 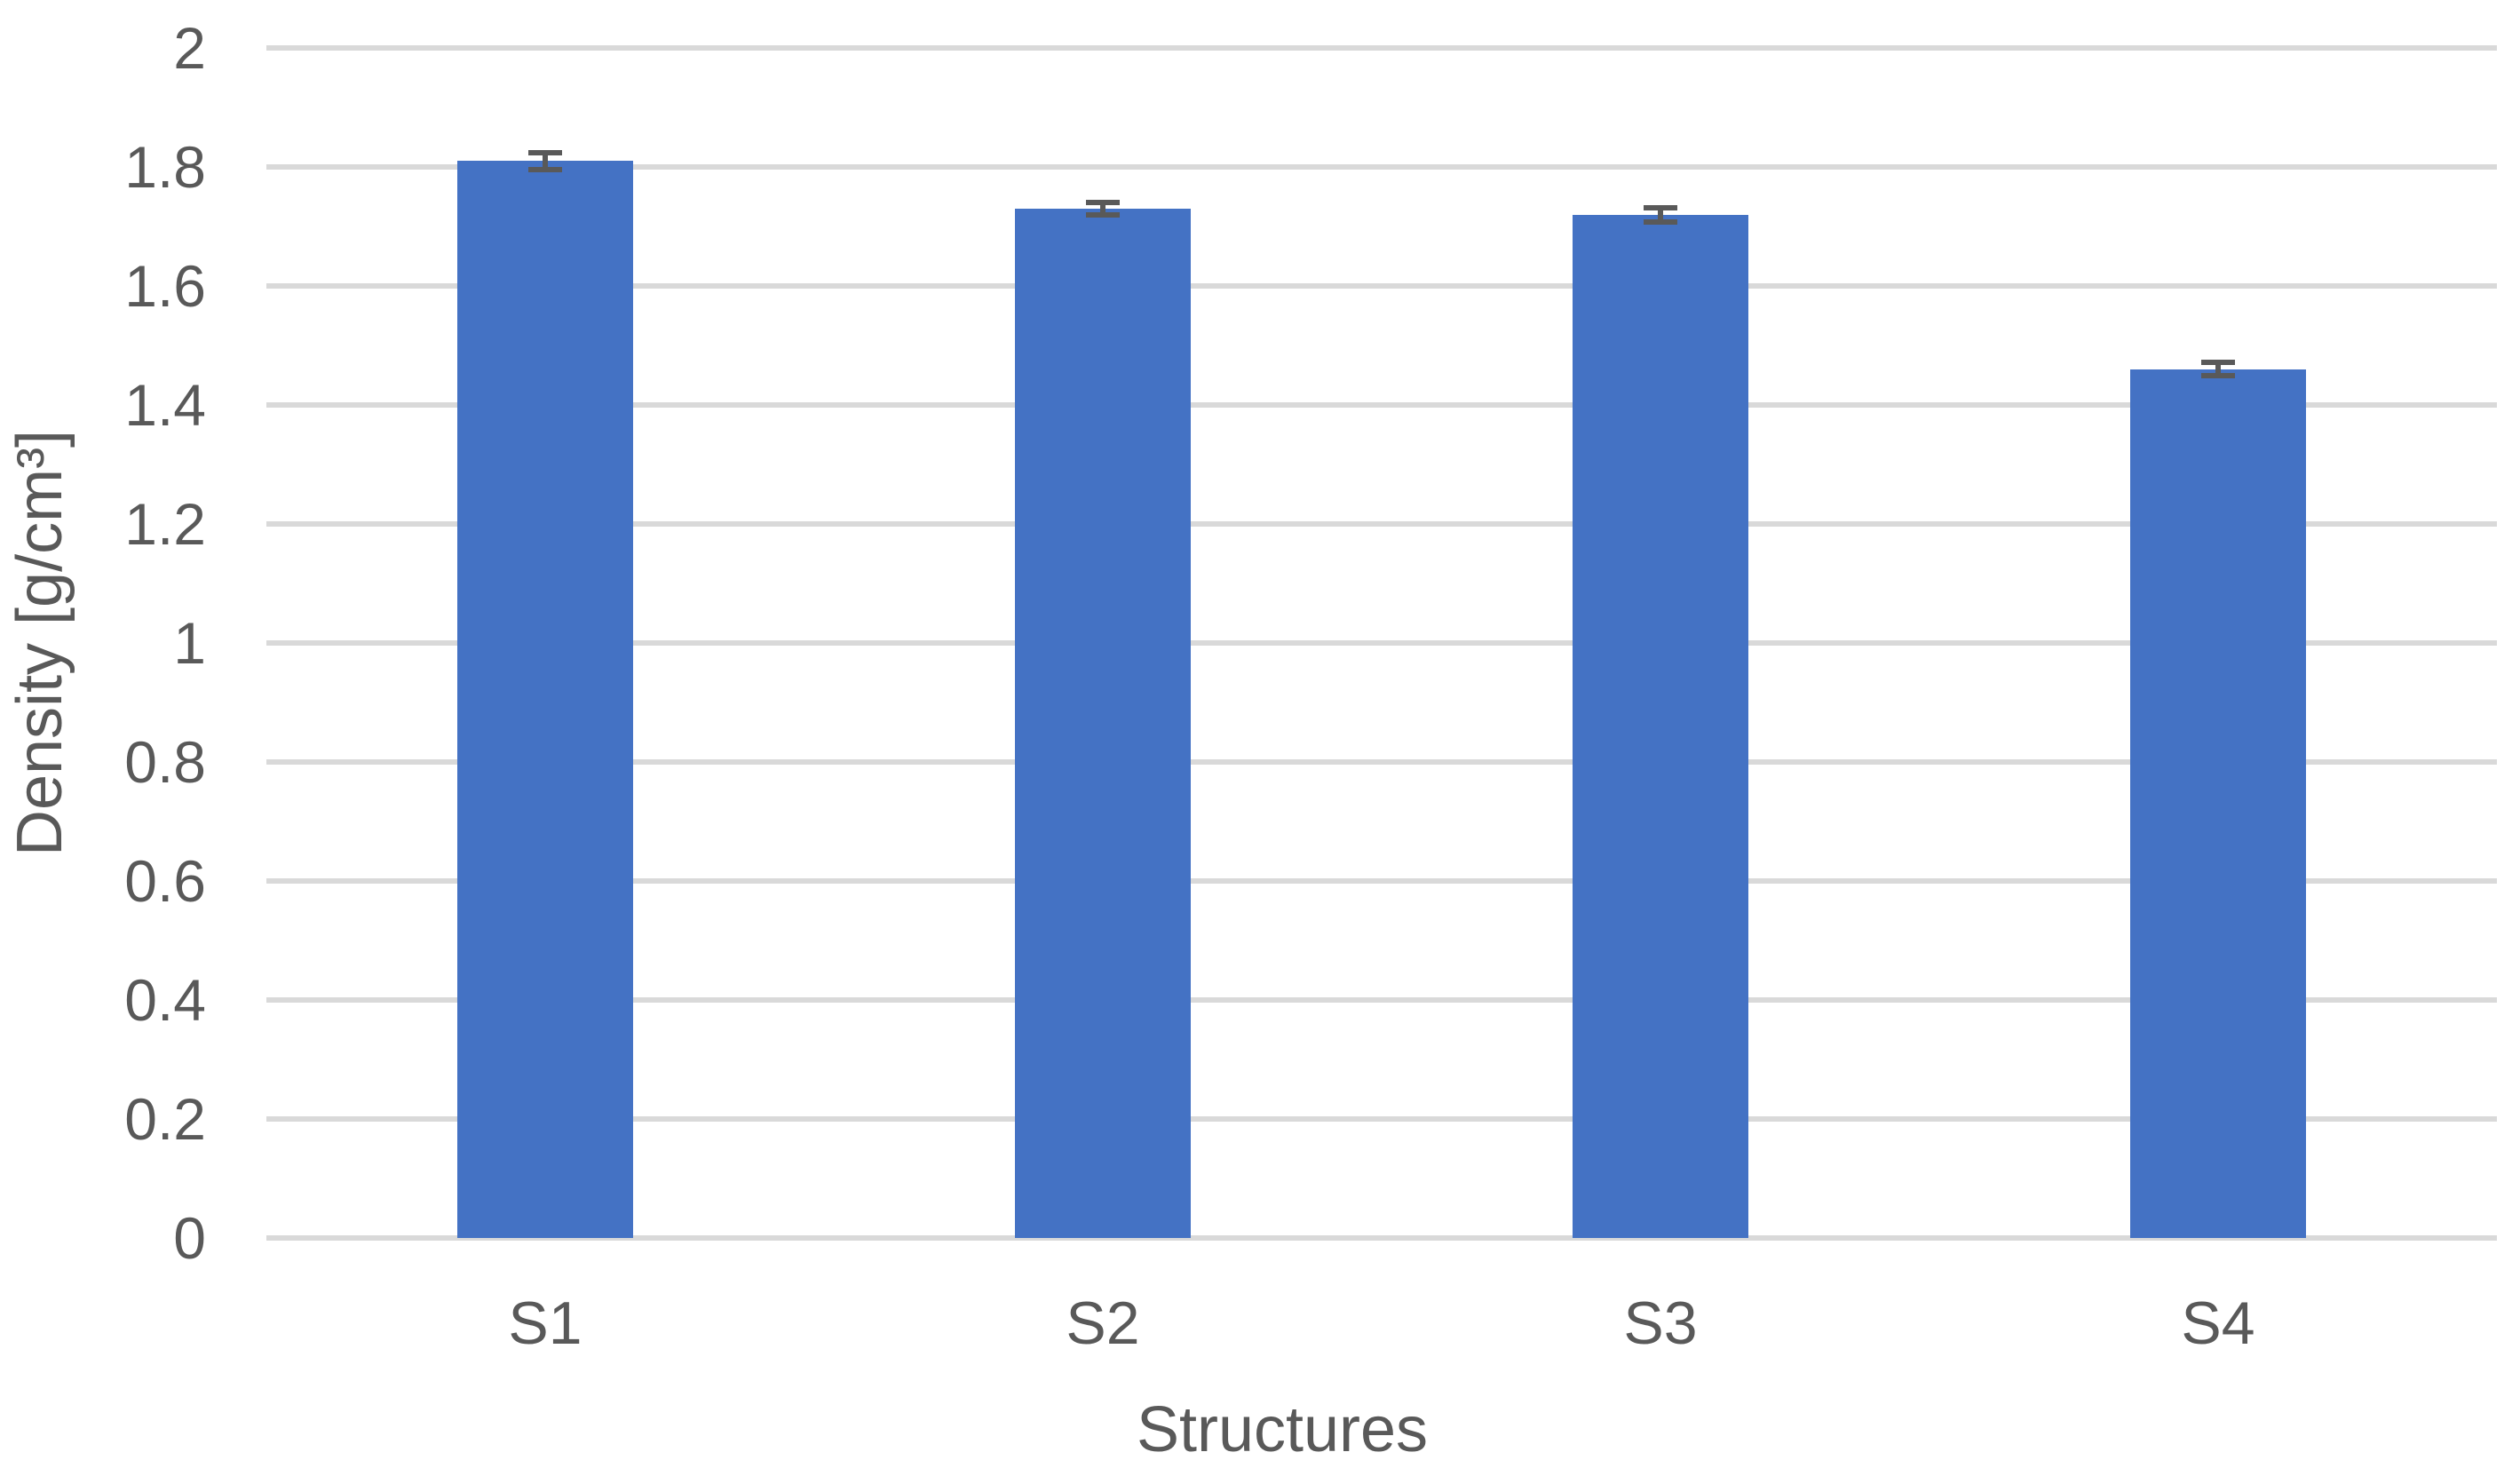 I want to click on y-tick-label-1.2: 1.2, so click(x=165, y=524).